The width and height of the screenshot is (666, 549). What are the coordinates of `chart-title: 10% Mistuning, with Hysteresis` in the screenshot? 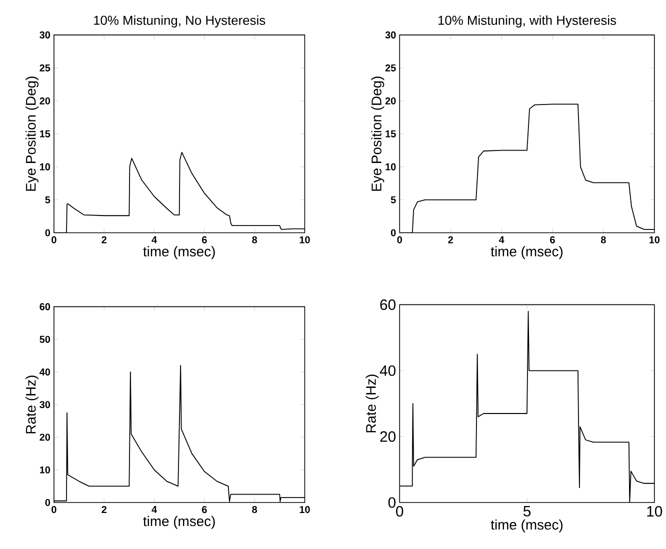 It's located at (527, 21).